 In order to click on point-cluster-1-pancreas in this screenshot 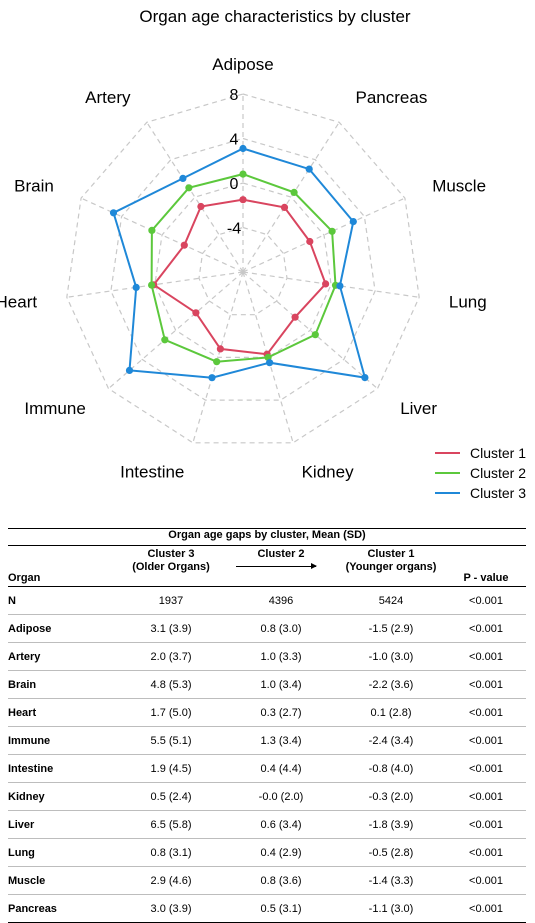, I will do `click(284, 207)`.